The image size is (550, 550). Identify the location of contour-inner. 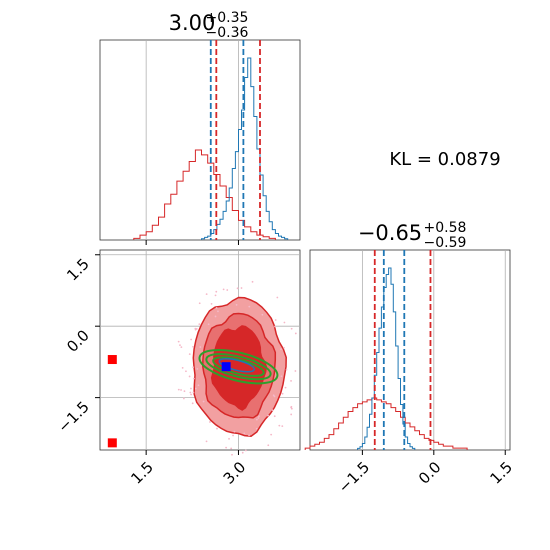
(239, 368).